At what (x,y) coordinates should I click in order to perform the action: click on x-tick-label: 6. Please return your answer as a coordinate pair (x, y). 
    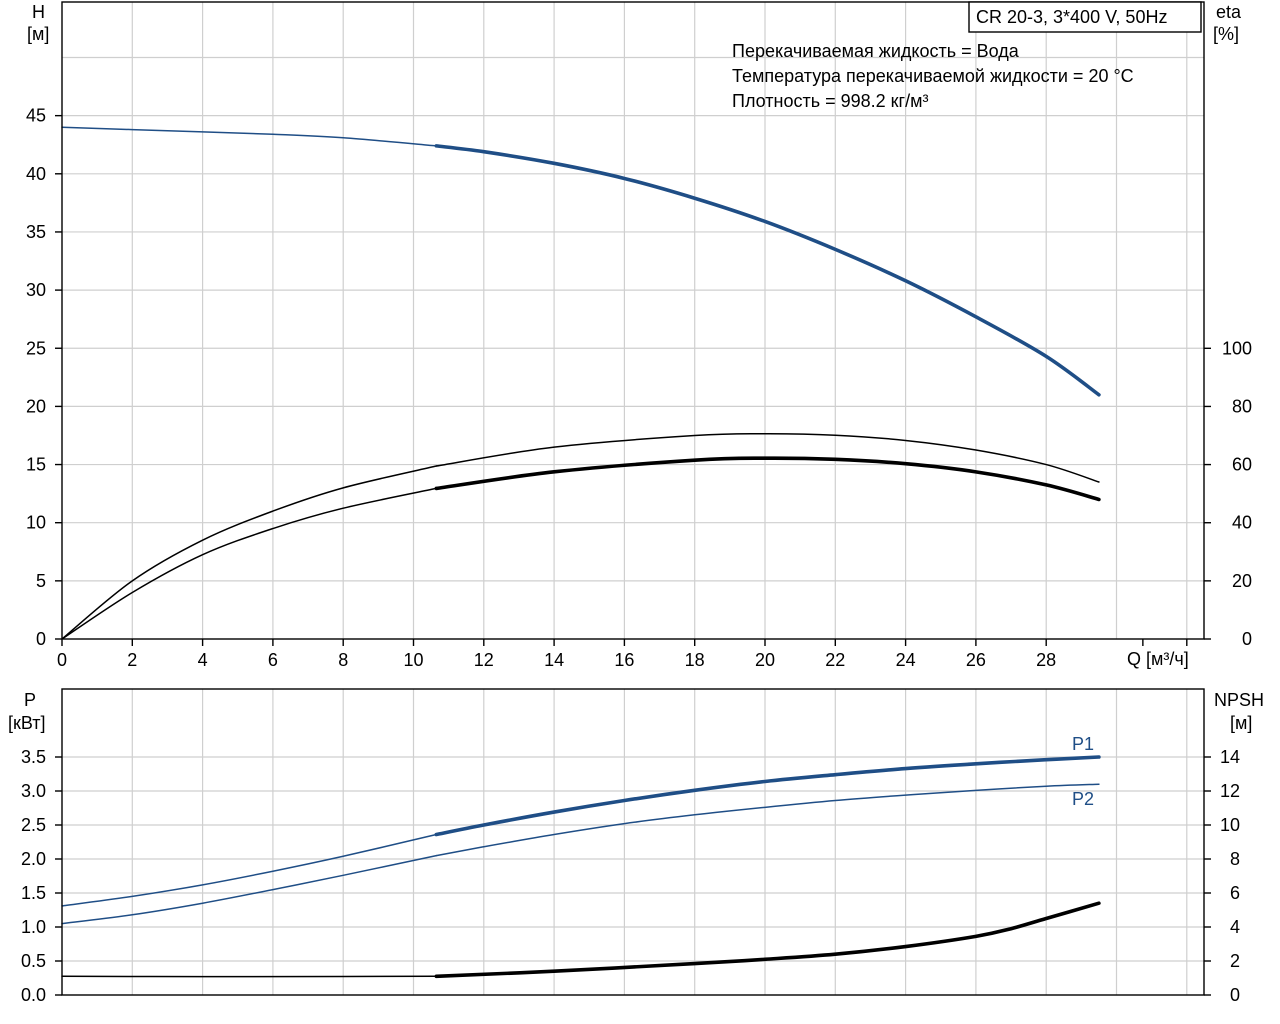
    Looking at the image, I should click on (273, 660).